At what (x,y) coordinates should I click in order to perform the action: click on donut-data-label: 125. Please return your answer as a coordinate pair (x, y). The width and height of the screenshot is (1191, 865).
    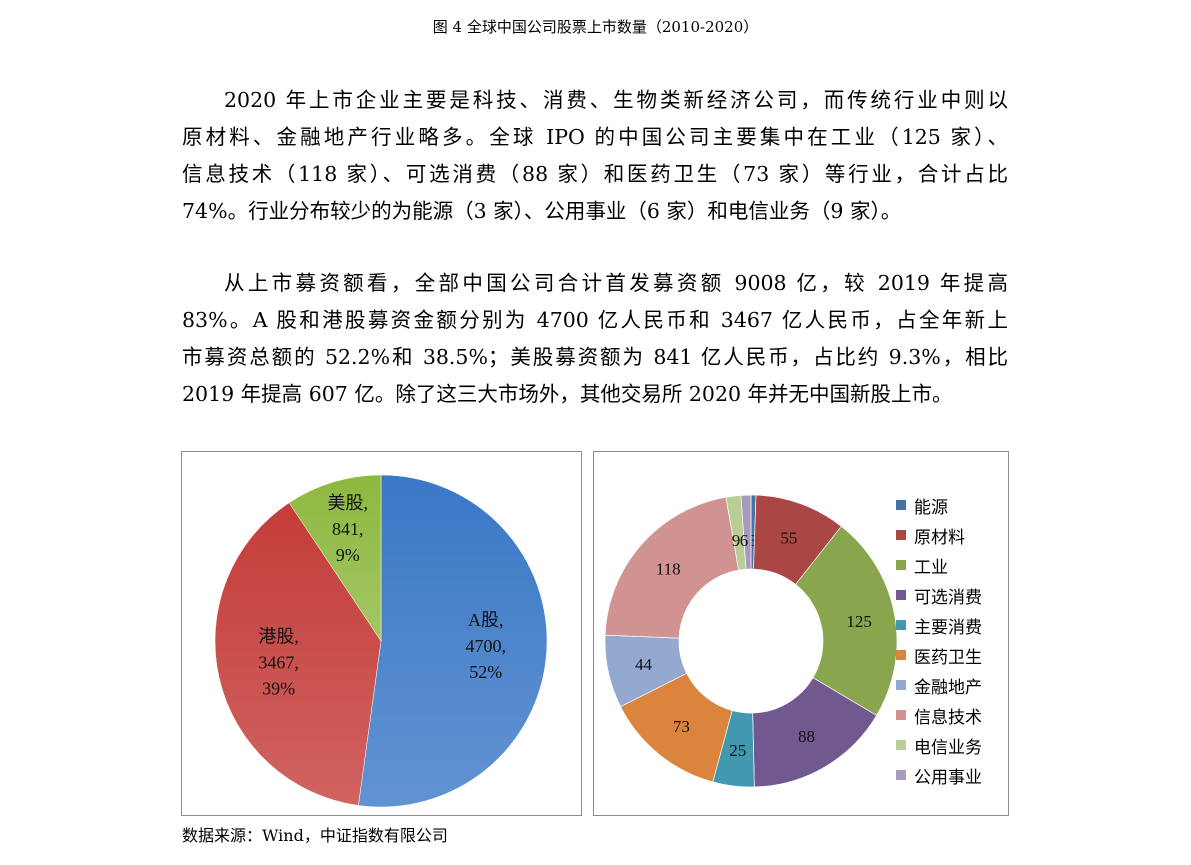
    Looking at the image, I should click on (859, 621).